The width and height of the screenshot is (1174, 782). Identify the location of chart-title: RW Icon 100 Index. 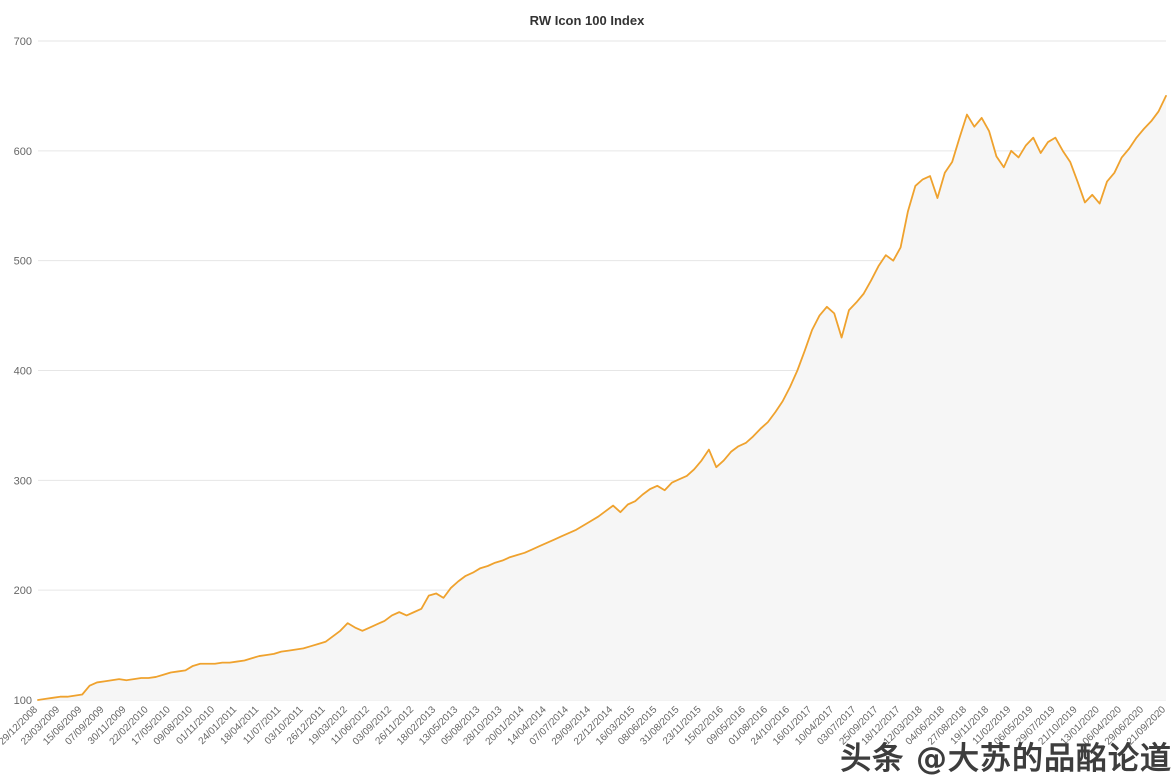
(587, 20).